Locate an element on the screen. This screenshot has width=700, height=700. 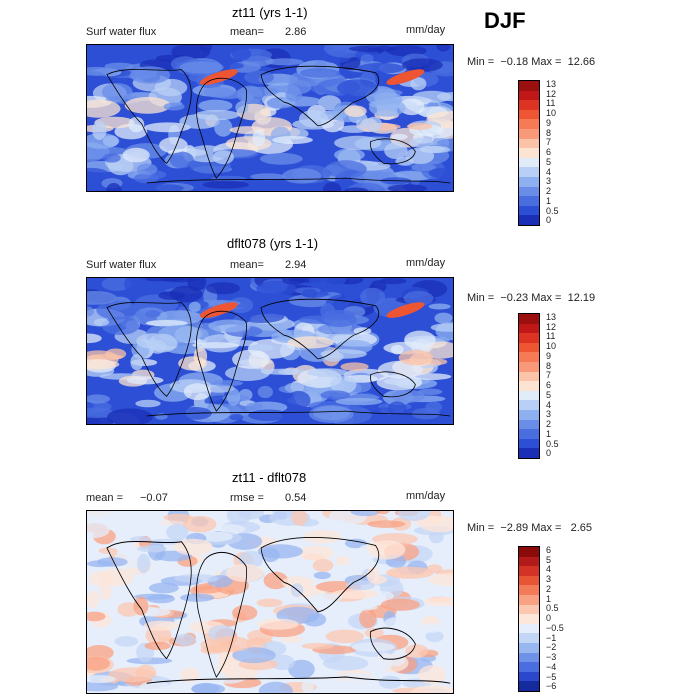
mean-value: 2.86 is located at coordinates (296, 32).